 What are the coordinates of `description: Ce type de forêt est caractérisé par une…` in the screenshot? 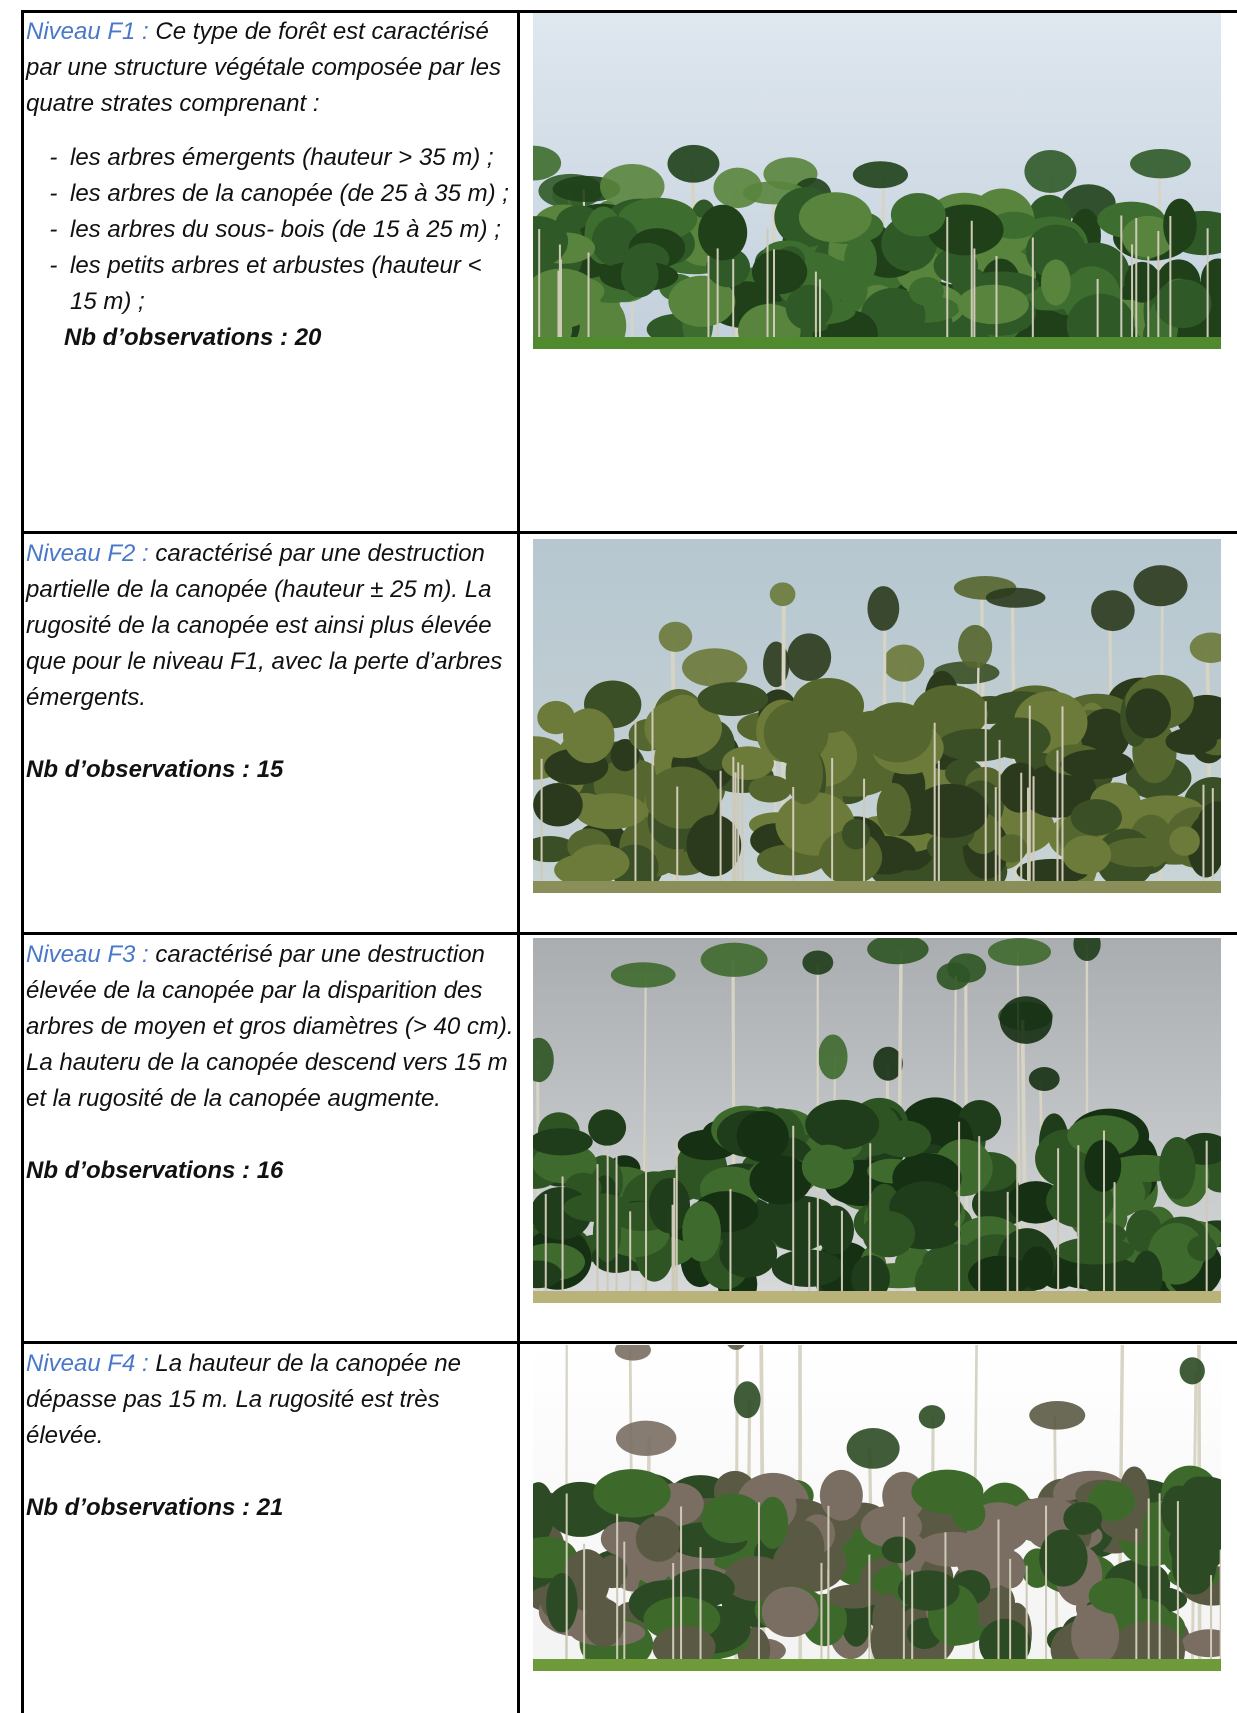 It's located at (263, 67).